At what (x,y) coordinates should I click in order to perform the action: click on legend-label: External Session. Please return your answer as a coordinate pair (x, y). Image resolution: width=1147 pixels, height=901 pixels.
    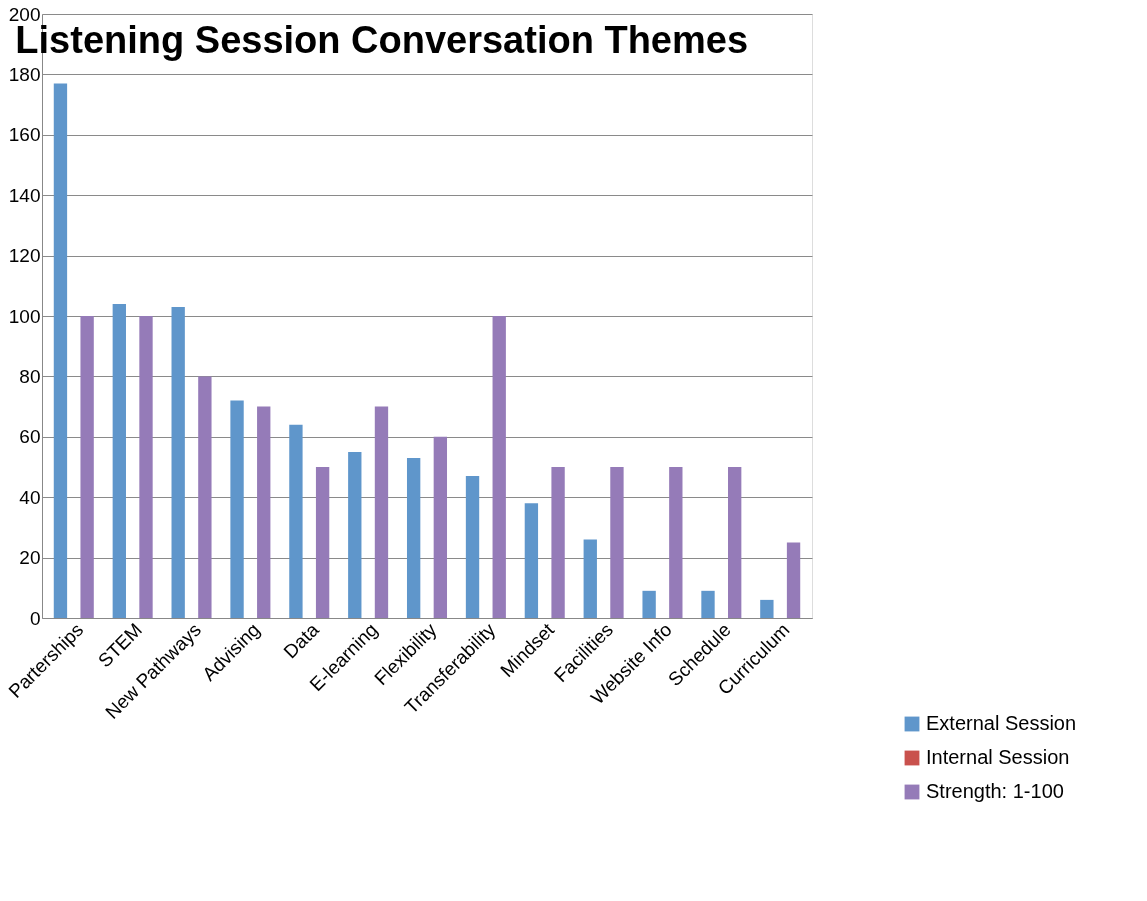
    Looking at the image, I should click on (1001, 723).